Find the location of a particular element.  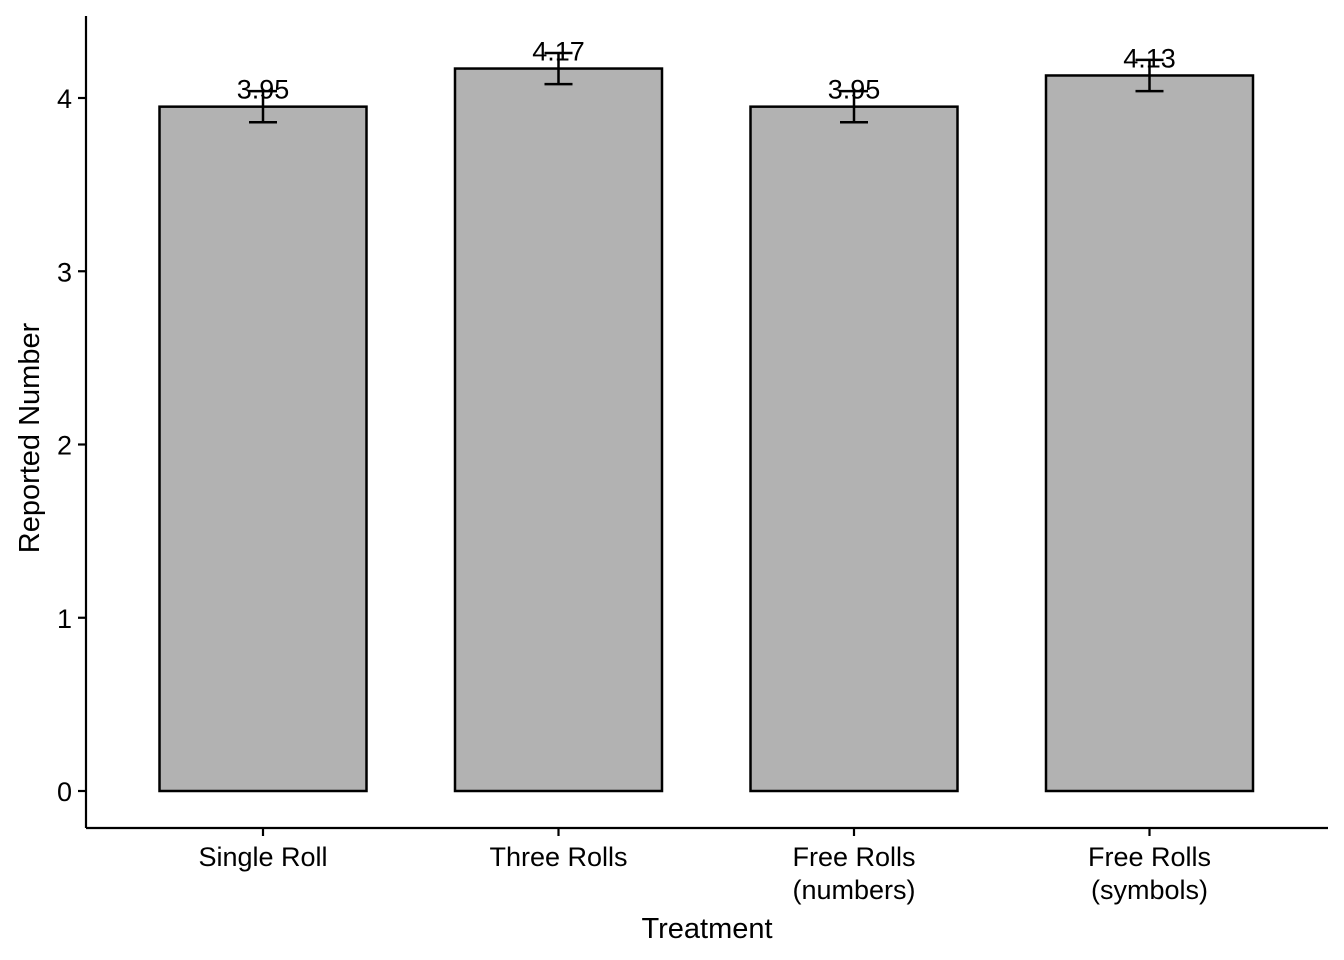

x-tick-label-line: (symbols) is located at coordinates (1149, 890).